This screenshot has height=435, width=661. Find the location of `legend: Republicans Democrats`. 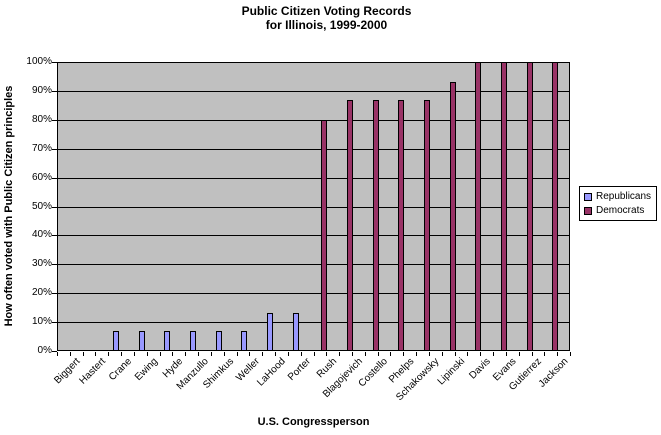

legend: Republicans Democrats is located at coordinates (618, 203).